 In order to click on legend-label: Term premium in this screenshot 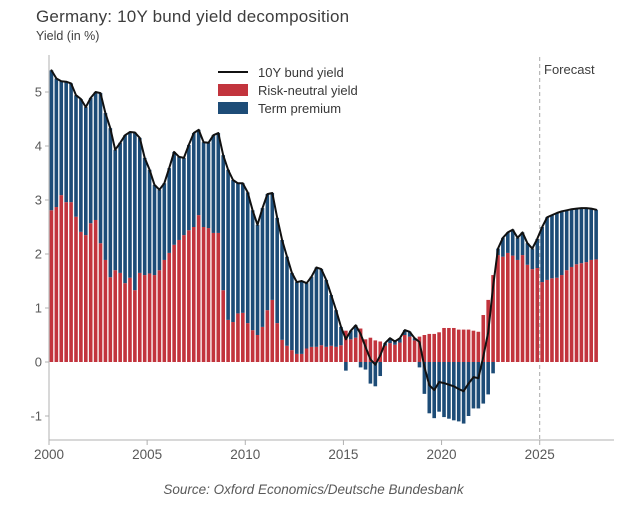, I will do `click(300, 108)`.